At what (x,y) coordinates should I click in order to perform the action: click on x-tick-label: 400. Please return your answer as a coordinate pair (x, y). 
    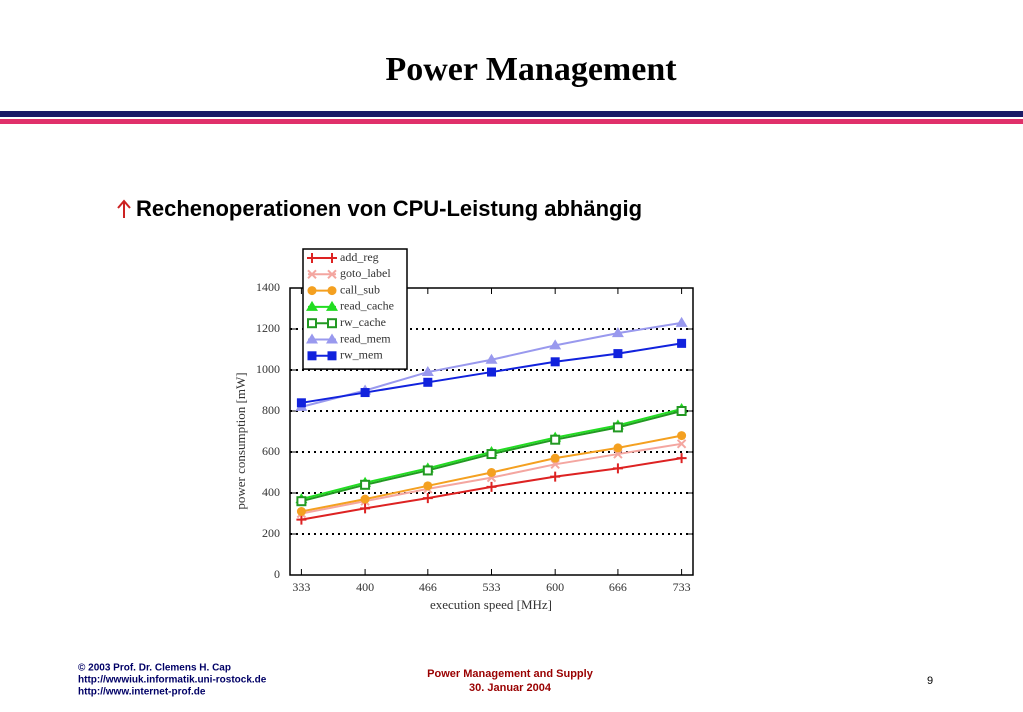
    Looking at the image, I should click on (365, 587).